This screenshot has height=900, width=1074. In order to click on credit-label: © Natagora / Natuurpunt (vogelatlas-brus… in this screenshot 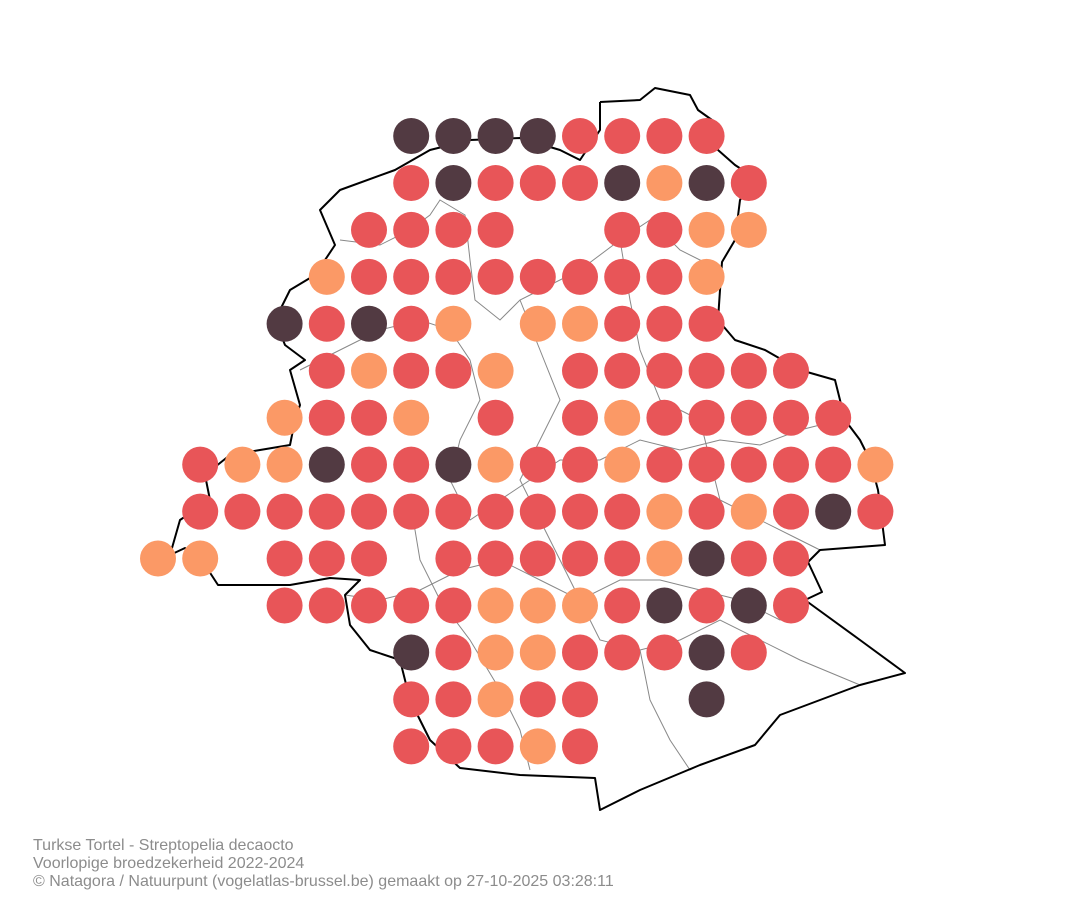, I will do `click(323, 881)`.